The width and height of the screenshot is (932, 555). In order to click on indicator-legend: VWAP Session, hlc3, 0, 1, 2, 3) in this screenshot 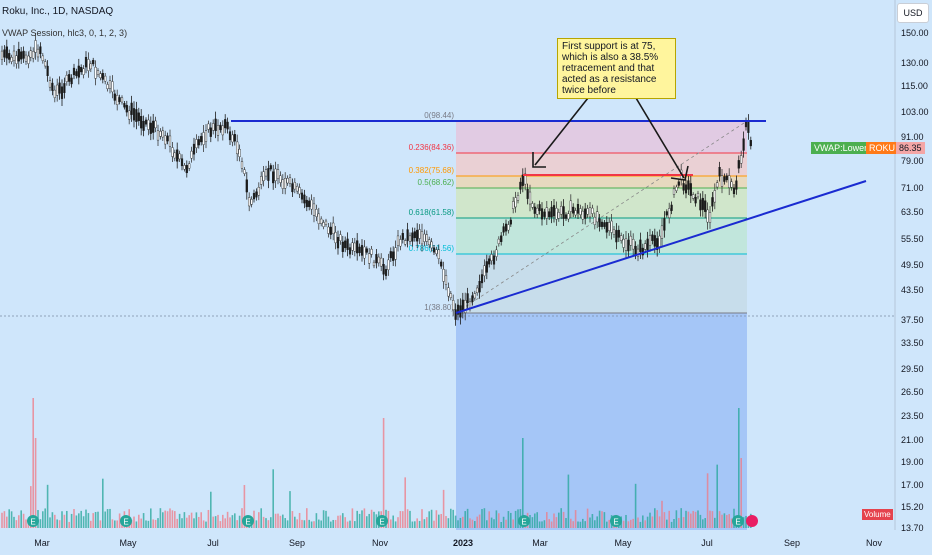, I will do `click(65, 33)`.